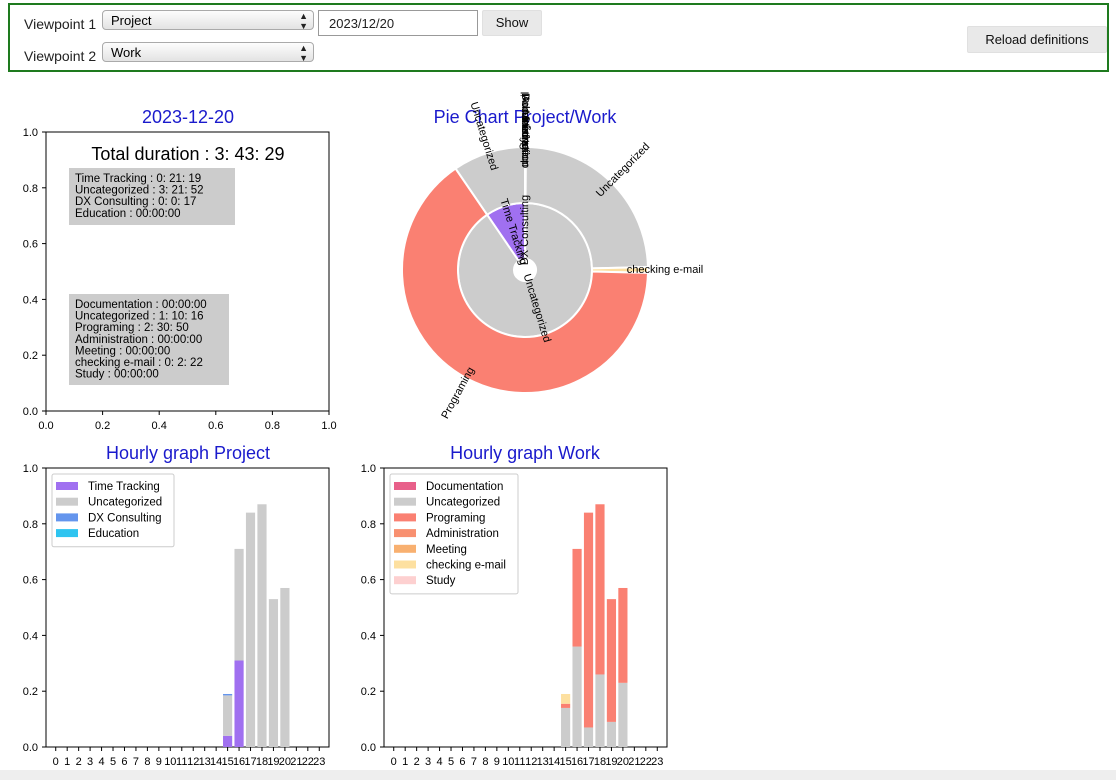 The width and height of the screenshot is (1116, 780). What do you see at coordinates (440, 762) in the screenshot?
I see `x-tick-label: 4` at bounding box center [440, 762].